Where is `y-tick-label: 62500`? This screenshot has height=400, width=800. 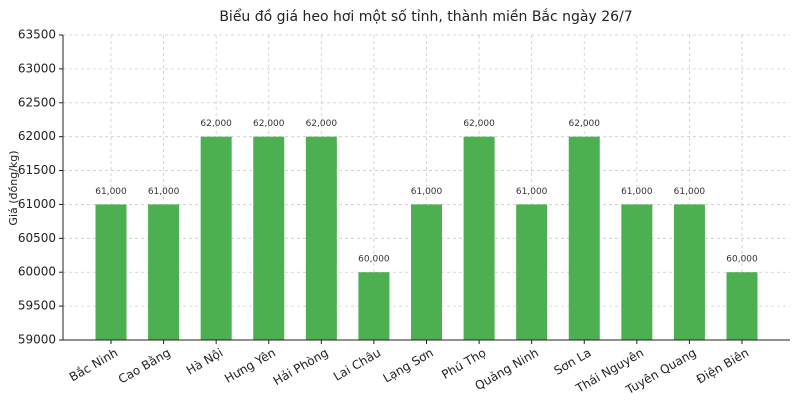 y-tick-label: 62500 is located at coordinates (37, 102).